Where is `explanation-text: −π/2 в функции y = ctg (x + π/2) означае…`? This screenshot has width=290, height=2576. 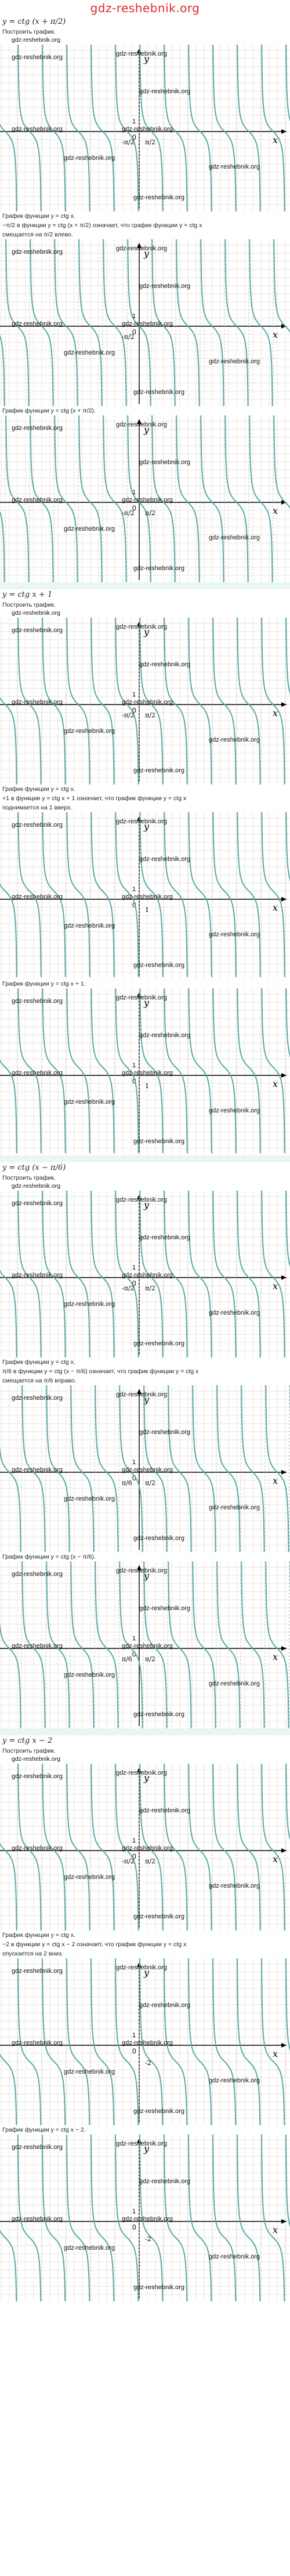
explanation-text: −π/2 в функции y = ctg (x + π/2) означае… is located at coordinates (102, 225).